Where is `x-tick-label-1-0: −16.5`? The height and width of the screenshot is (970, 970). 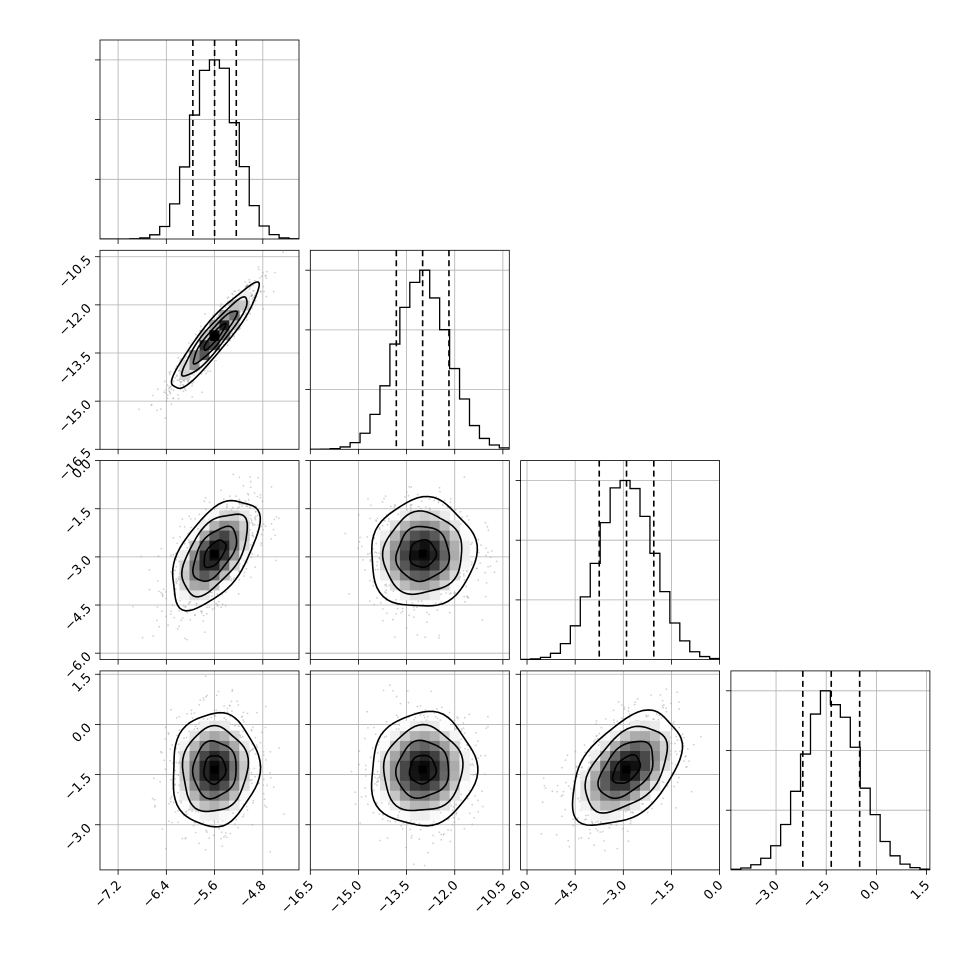 x-tick-label-1-0: −16.5 is located at coordinates (297, 897).